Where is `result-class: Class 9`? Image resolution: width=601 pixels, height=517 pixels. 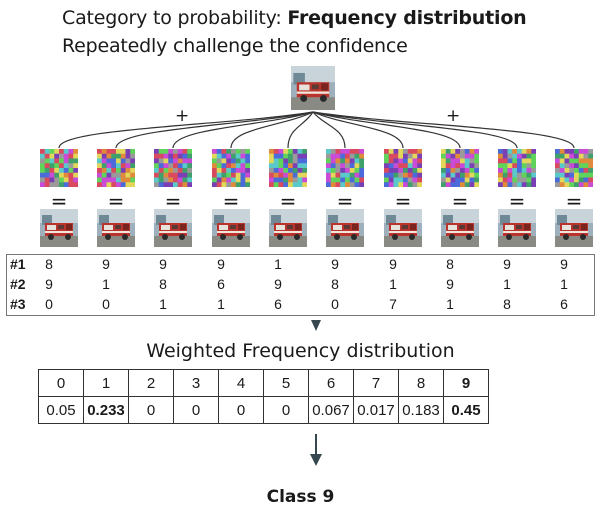
result-class: Class 9 is located at coordinates (300, 497).